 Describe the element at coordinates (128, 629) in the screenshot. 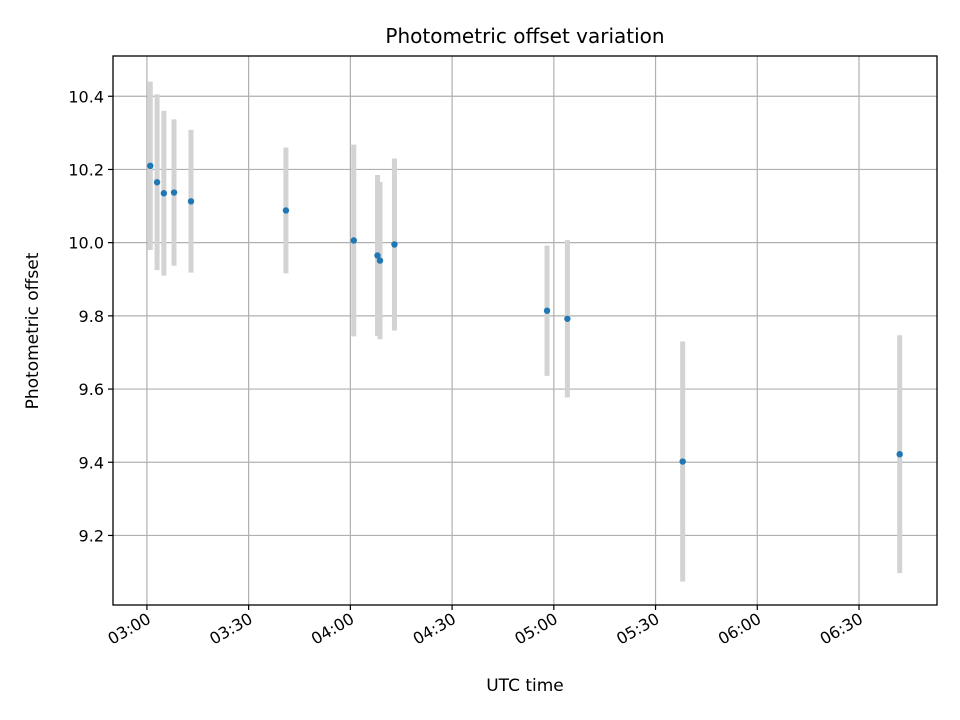

I see `x-tick-label: 03:00` at that location.